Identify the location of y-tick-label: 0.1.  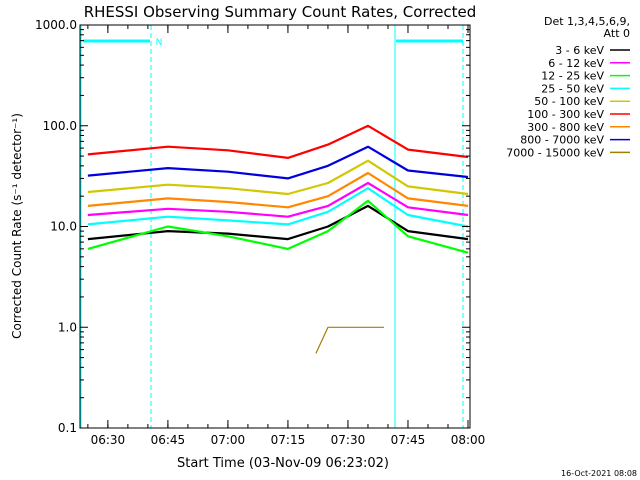
(67, 428).